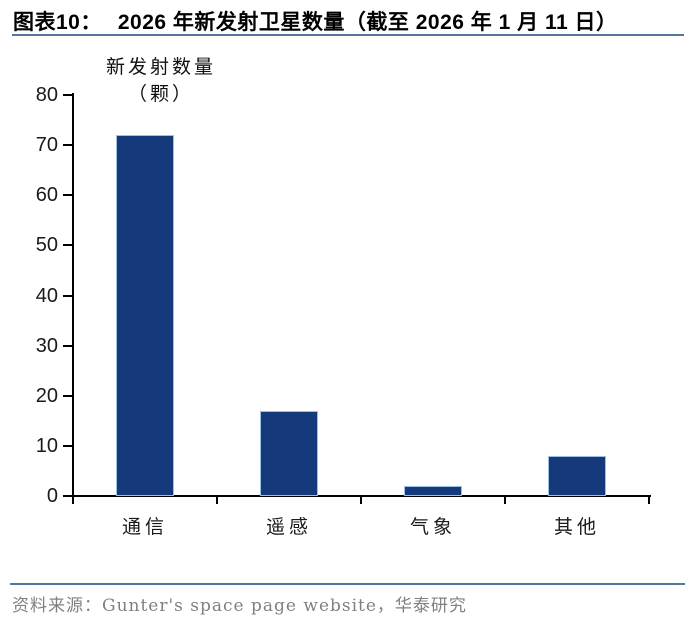 This screenshot has width=700, height=619. I want to click on source-note: 资料来源：Gunter's space page website，华泰研究, so click(239, 606).